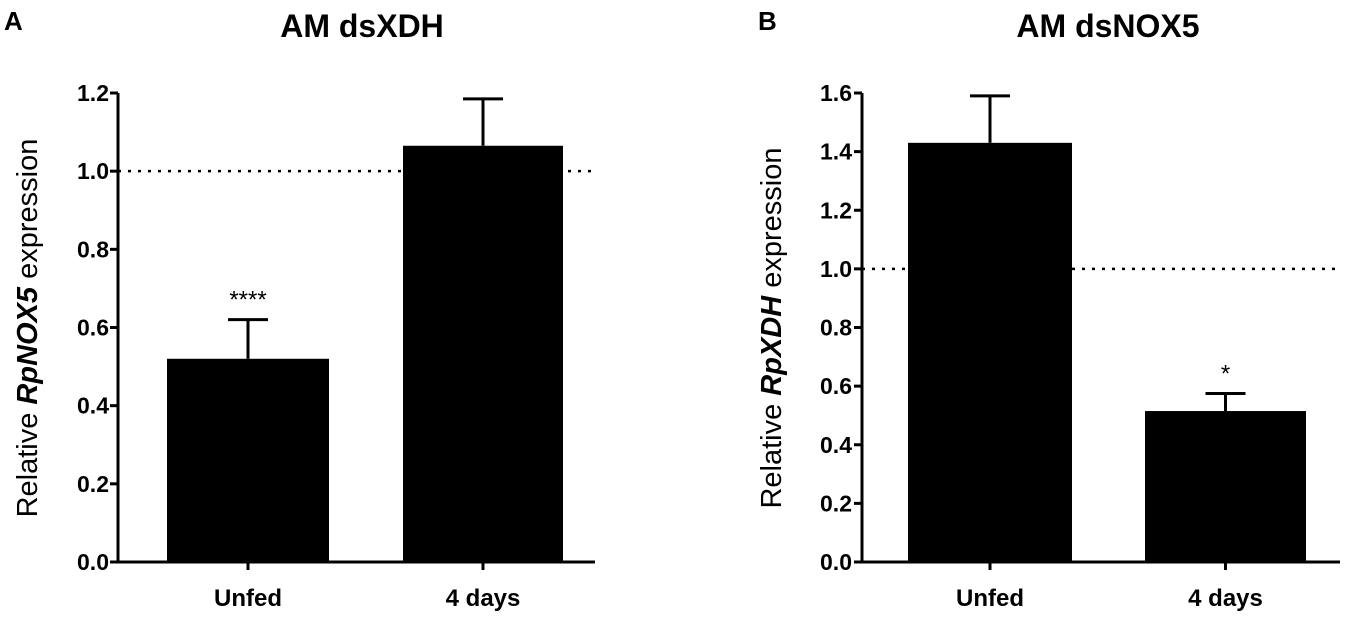 The width and height of the screenshot is (1350, 621). I want to click on panel-b-y-tick-label-6: 1.2, so click(836, 210).